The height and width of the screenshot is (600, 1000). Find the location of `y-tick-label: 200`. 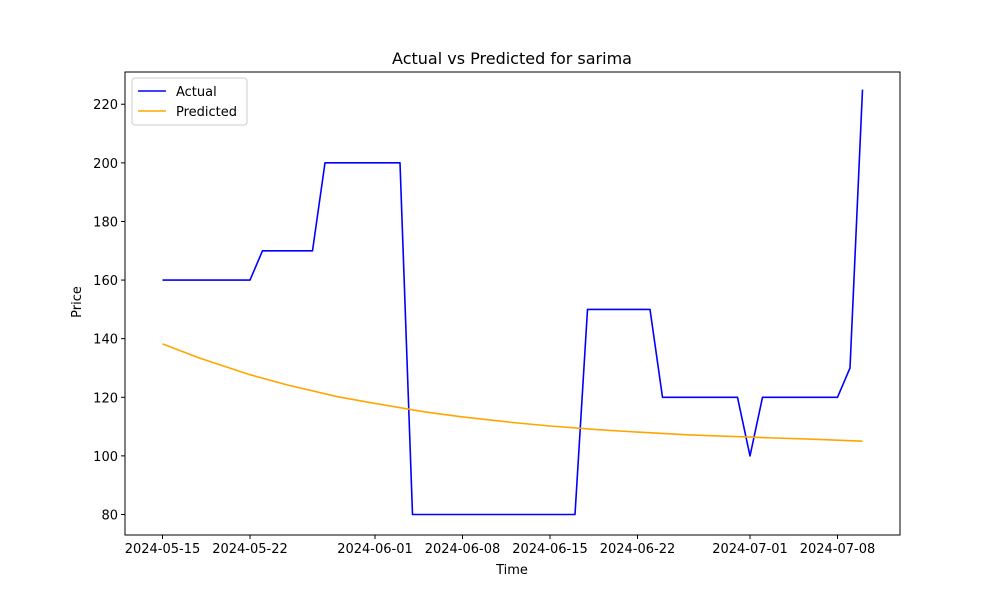

y-tick-label: 200 is located at coordinates (105, 164).